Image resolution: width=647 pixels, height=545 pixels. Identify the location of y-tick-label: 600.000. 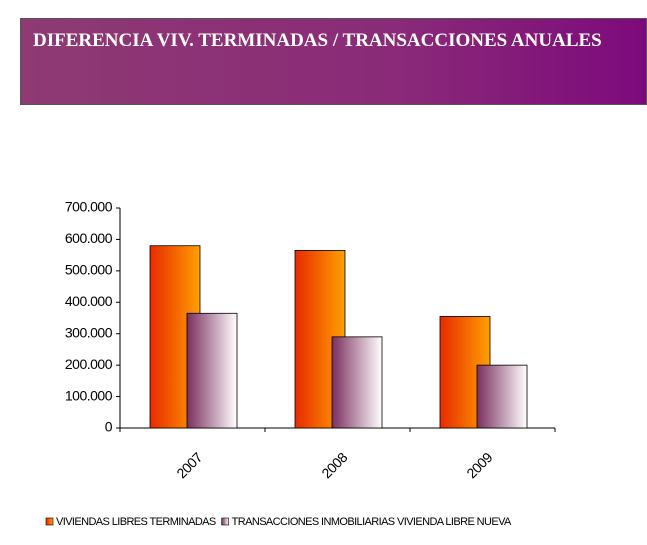
(89, 238).